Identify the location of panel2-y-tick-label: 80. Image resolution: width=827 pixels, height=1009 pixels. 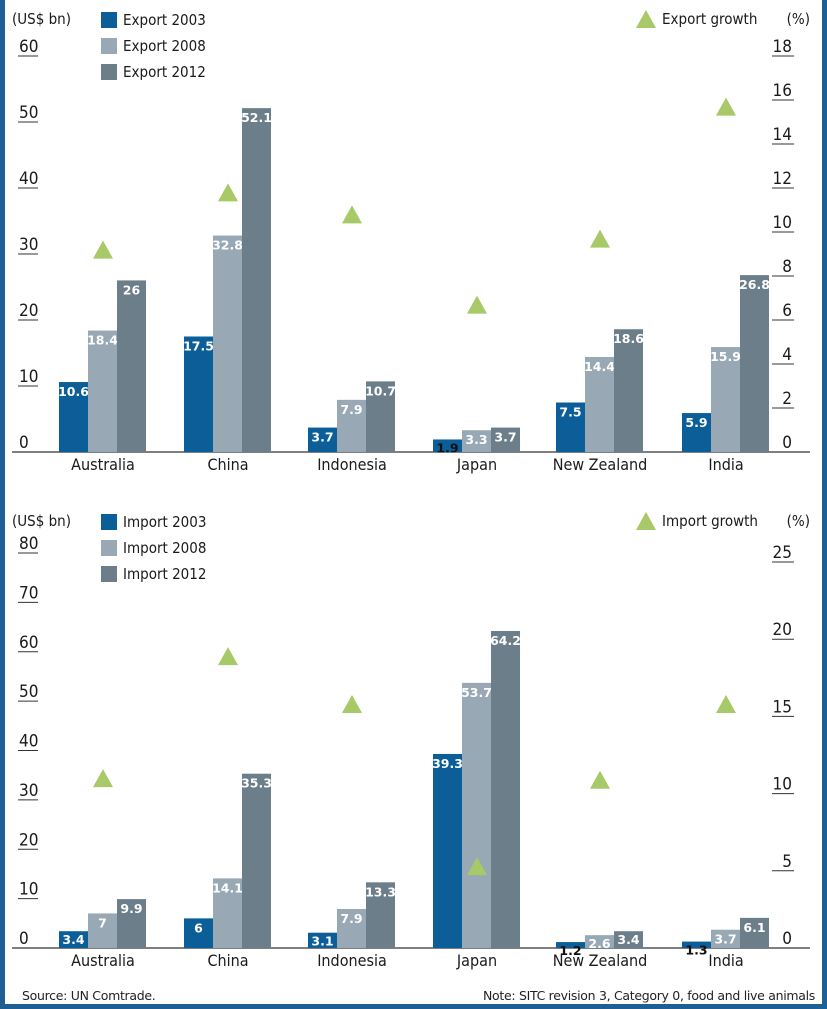
(28, 544).